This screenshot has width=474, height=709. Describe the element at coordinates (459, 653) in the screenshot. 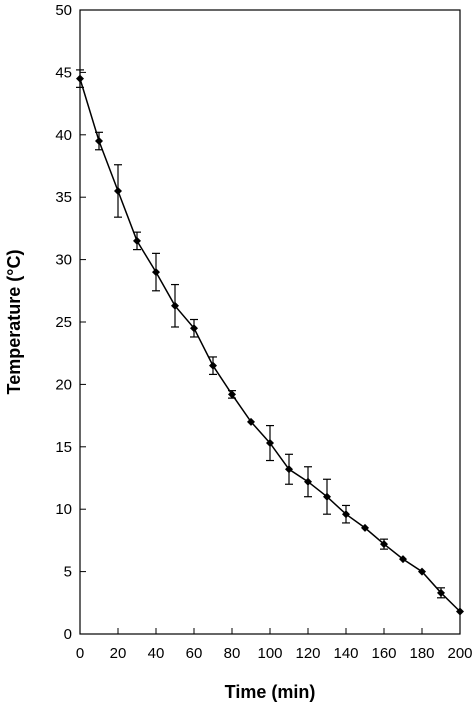

I see `x-tick-label: 200` at that location.